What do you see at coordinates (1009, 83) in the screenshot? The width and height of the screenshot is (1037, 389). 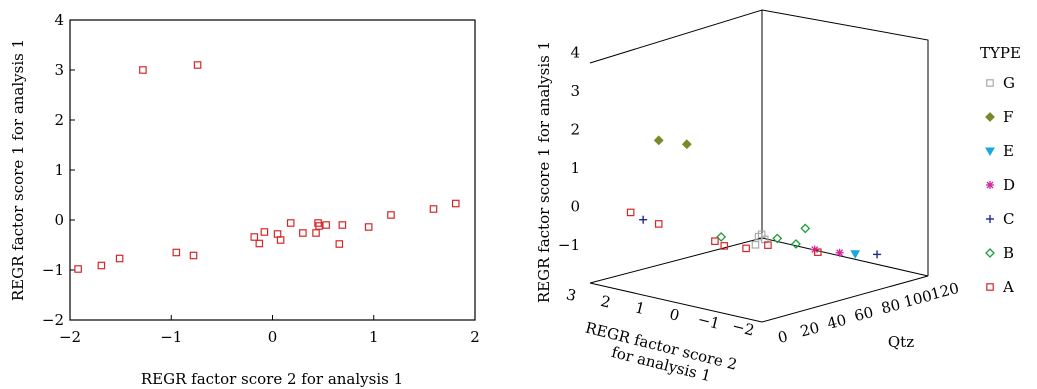 I see `legend-label: G` at bounding box center [1009, 83].